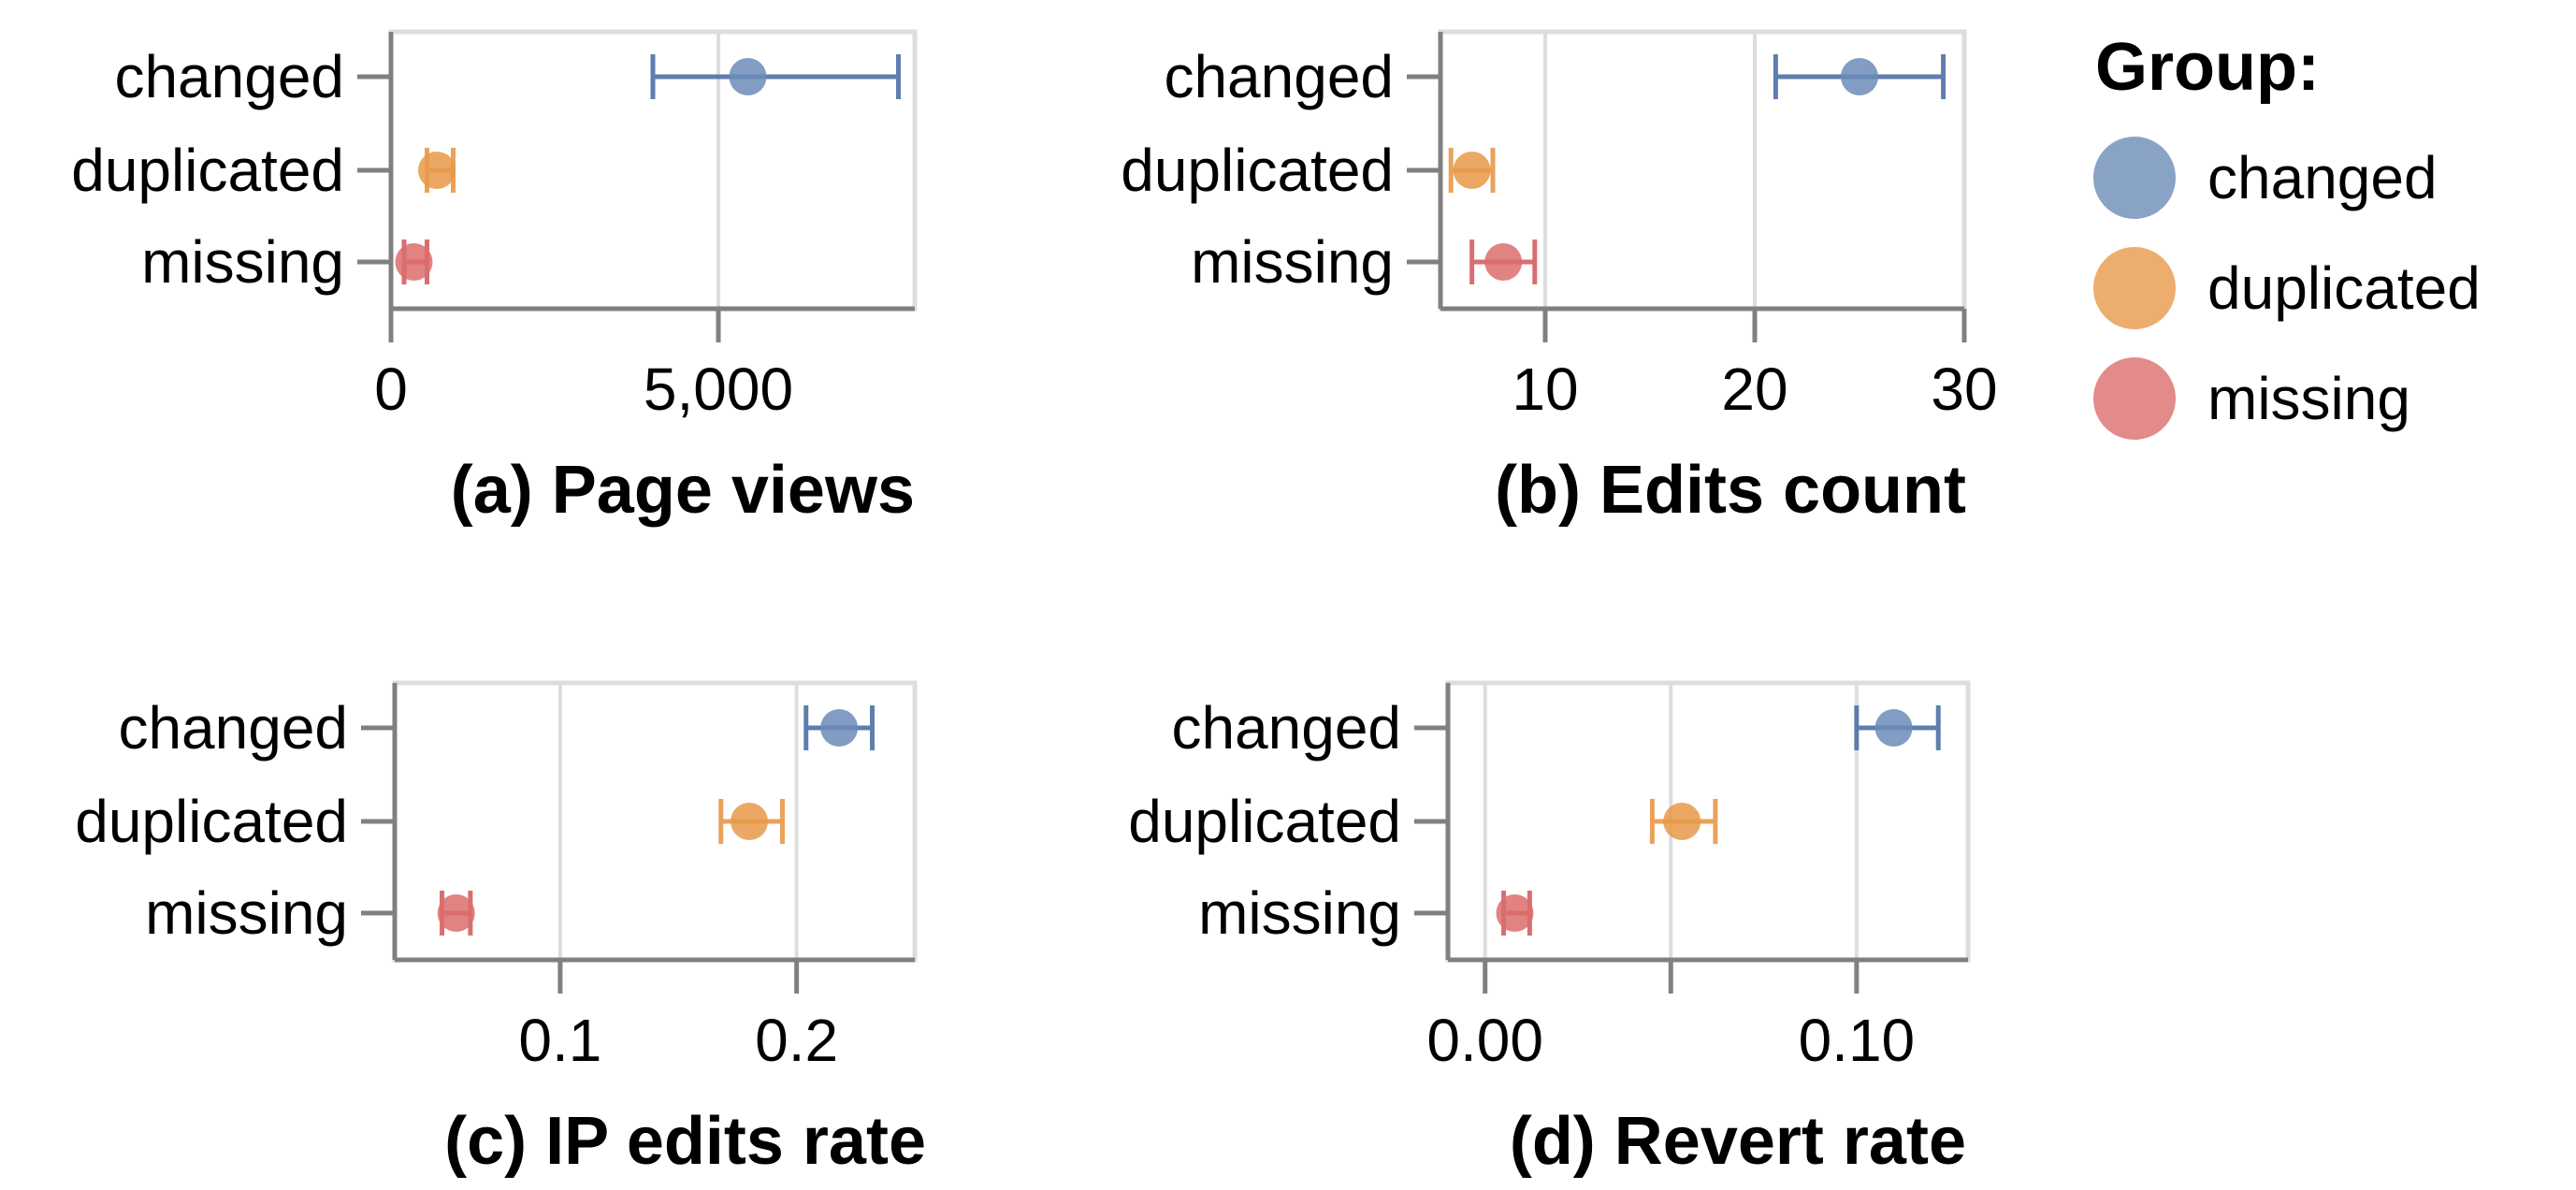  I want to click on legend-swatch-missing, so click(2134, 398).